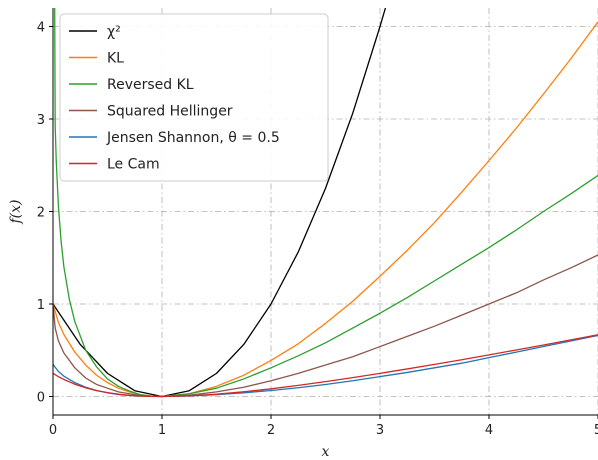  What do you see at coordinates (170, 112) in the screenshot?
I see `legend-label-3: Squared Hellinger` at bounding box center [170, 112].